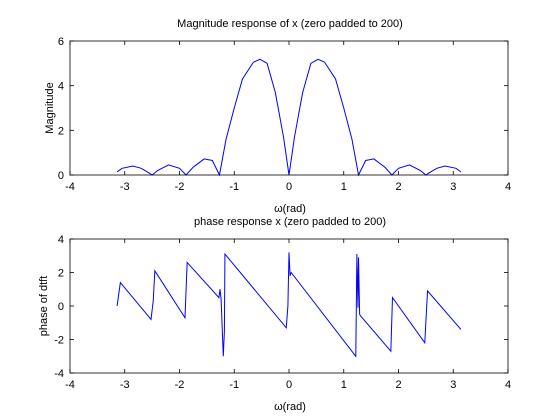  Describe the element at coordinates (508, 385) in the screenshot. I see `phase-x-tick-label: 4` at that location.